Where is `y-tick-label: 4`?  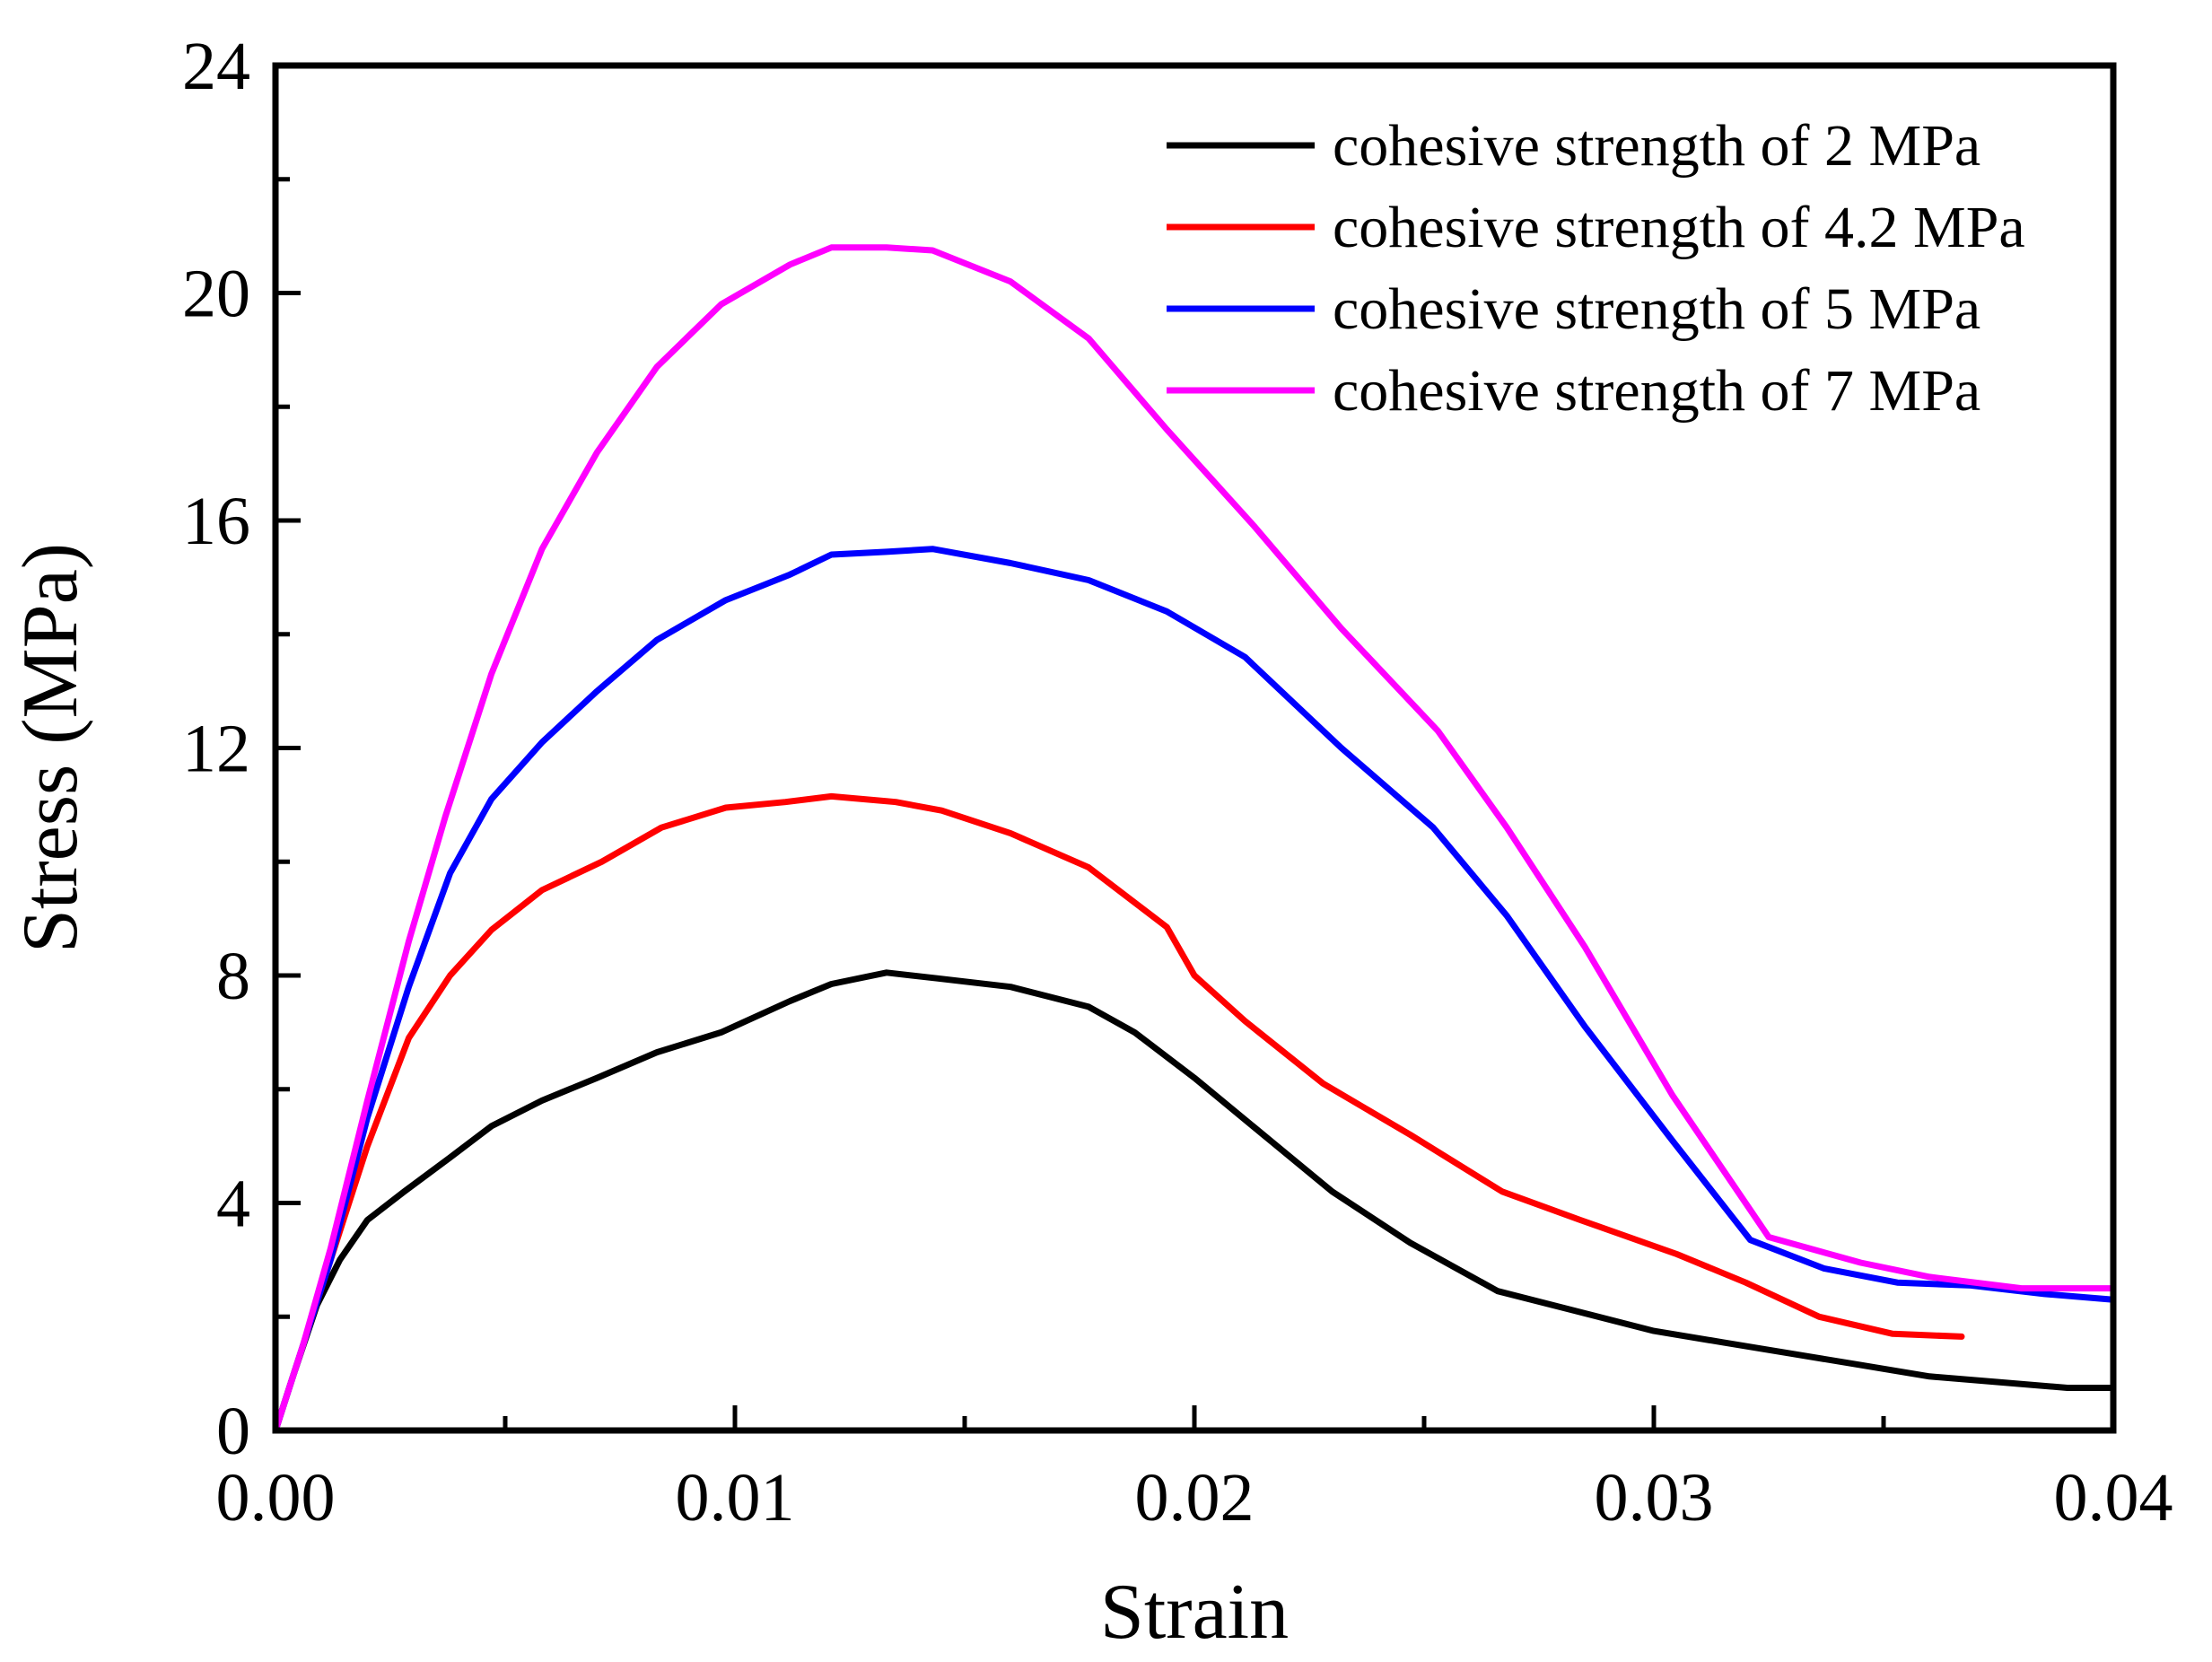
y-tick-label: 4 is located at coordinates (233, 1204).